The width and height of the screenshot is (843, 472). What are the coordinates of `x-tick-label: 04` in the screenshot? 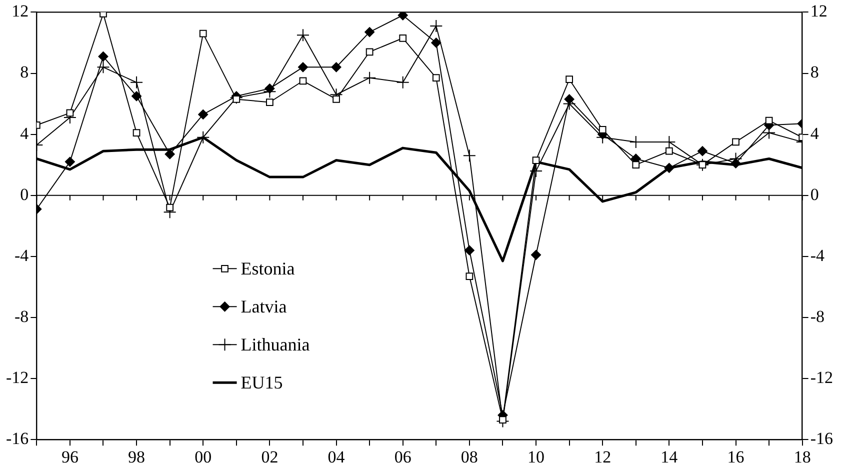 It's located at (337, 456).